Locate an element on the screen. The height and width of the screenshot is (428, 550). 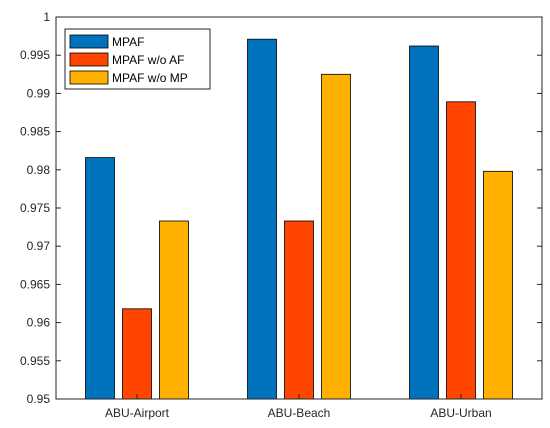
y-tick-label: 0.995 is located at coordinates (35, 55).